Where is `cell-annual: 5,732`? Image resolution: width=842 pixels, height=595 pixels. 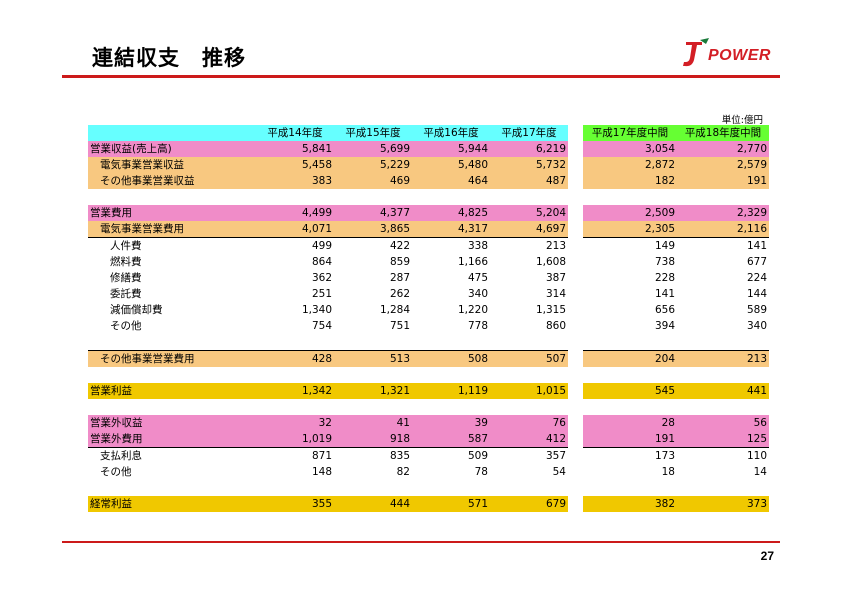 cell-annual: 5,732 is located at coordinates (529, 165).